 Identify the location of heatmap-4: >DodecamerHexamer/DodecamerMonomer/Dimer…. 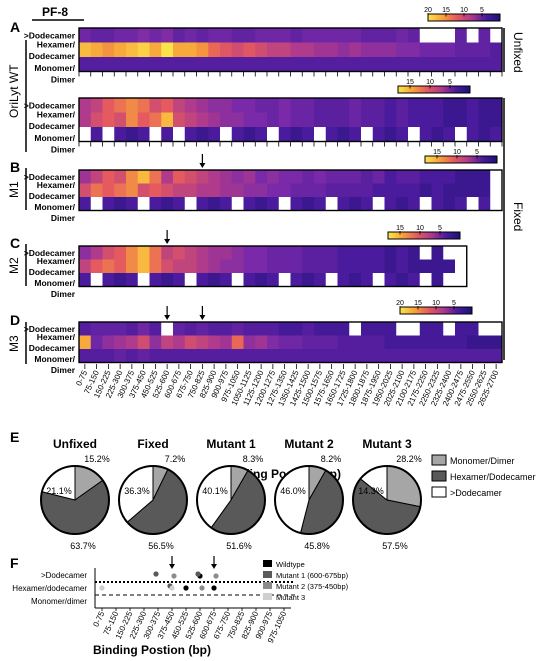
(246, 262).